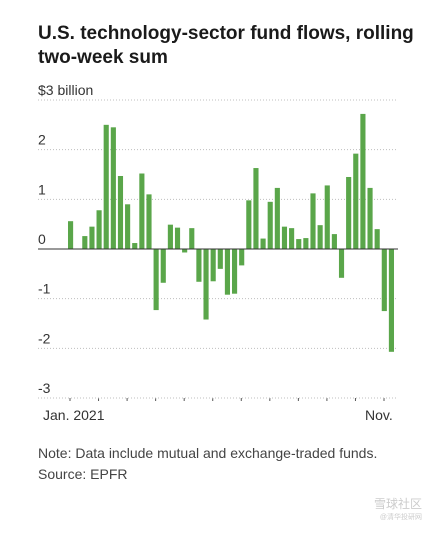 The image size is (432, 534). Describe the element at coordinates (74, 415) in the screenshot. I see `x-tick-label-start: Jan. 2021` at that location.